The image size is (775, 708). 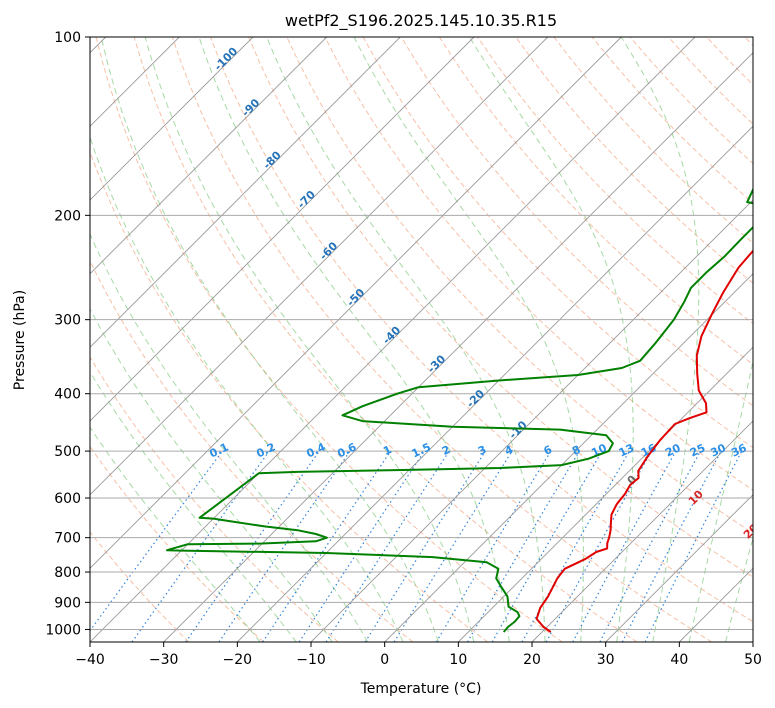 What do you see at coordinates (226, 58) in the screenshot?
I see `dry-adiabat-label: -100` at bounding box center [226, 58].